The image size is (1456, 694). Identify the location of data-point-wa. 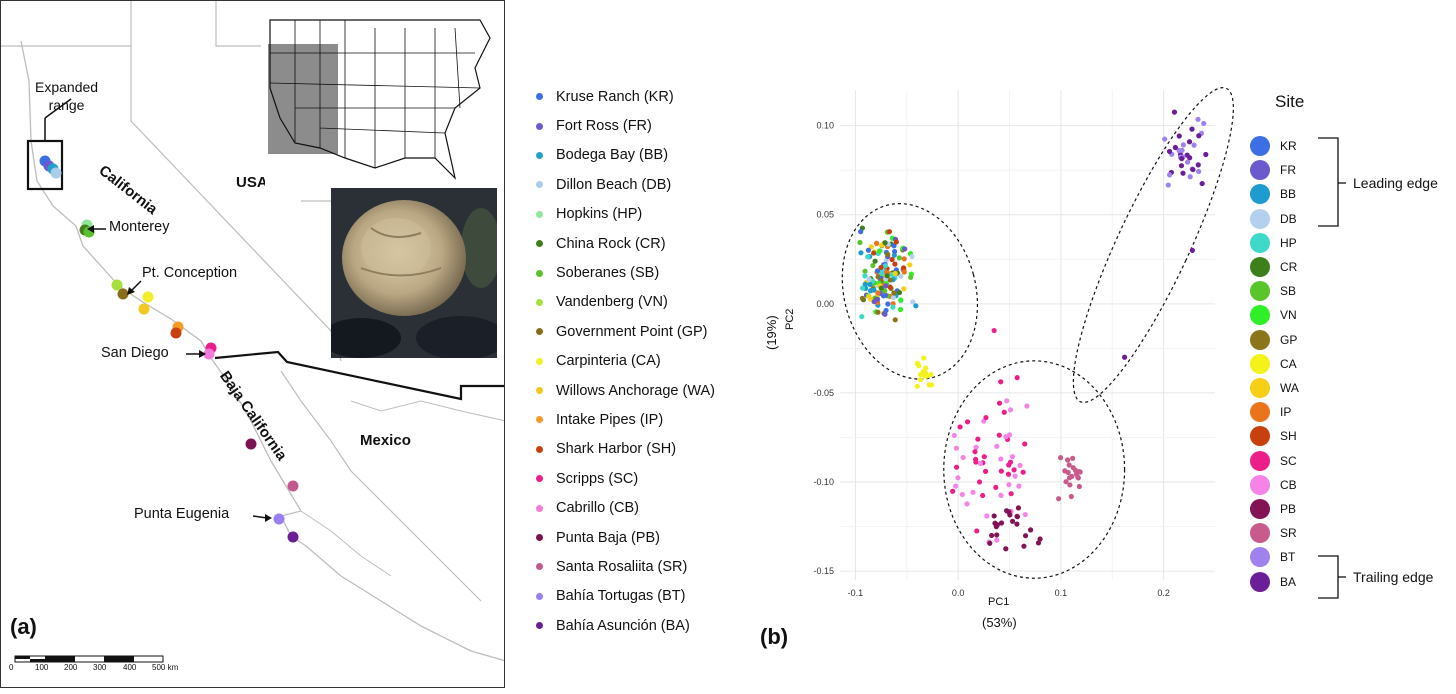
(904, 289).